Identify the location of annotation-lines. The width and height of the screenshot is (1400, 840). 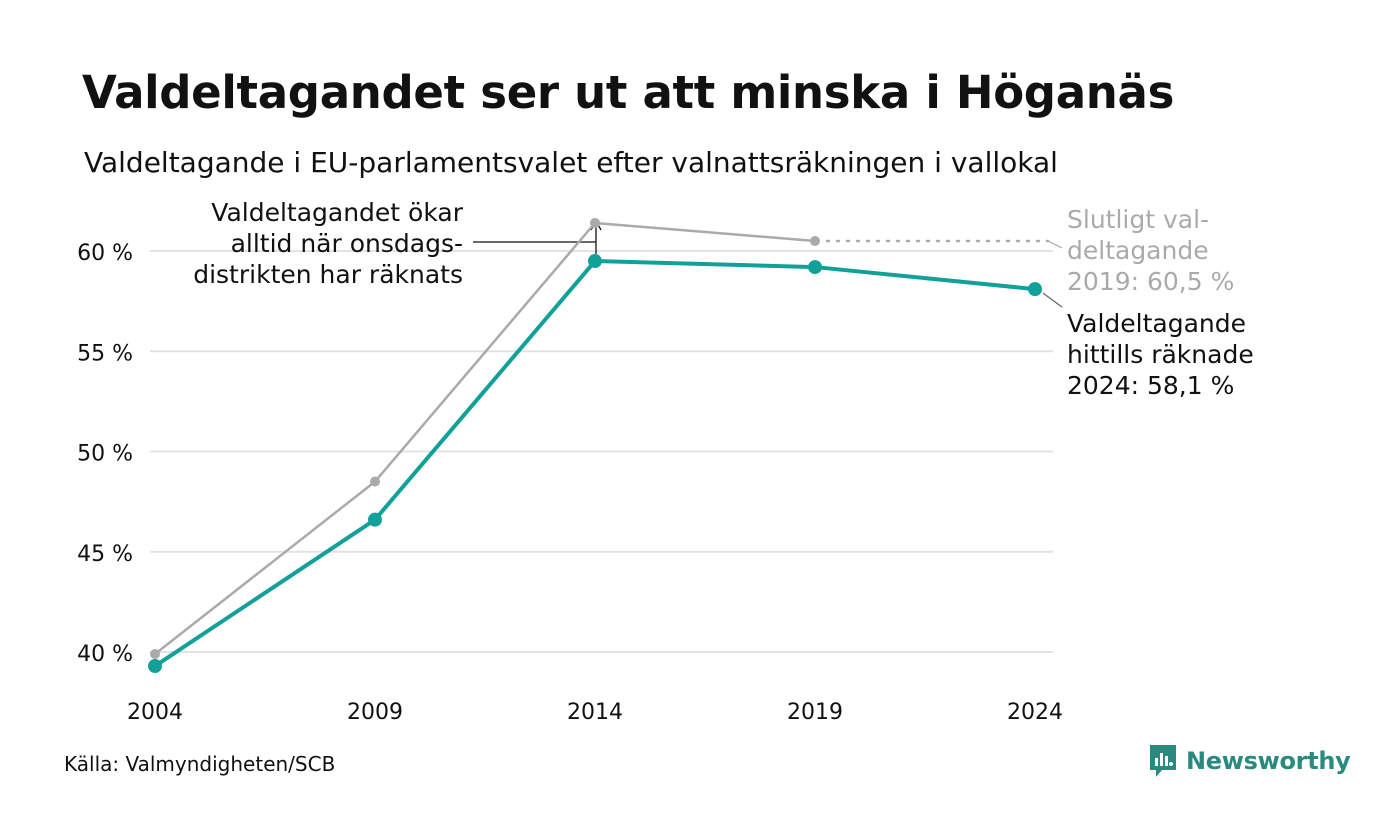
(768, 263).